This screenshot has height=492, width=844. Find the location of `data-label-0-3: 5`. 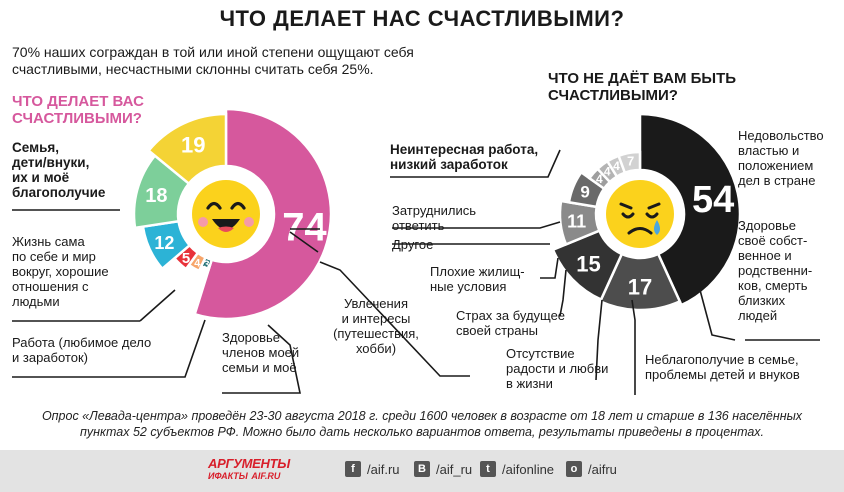

data-label-0-3: 5 is located at coordinates (186, 258).